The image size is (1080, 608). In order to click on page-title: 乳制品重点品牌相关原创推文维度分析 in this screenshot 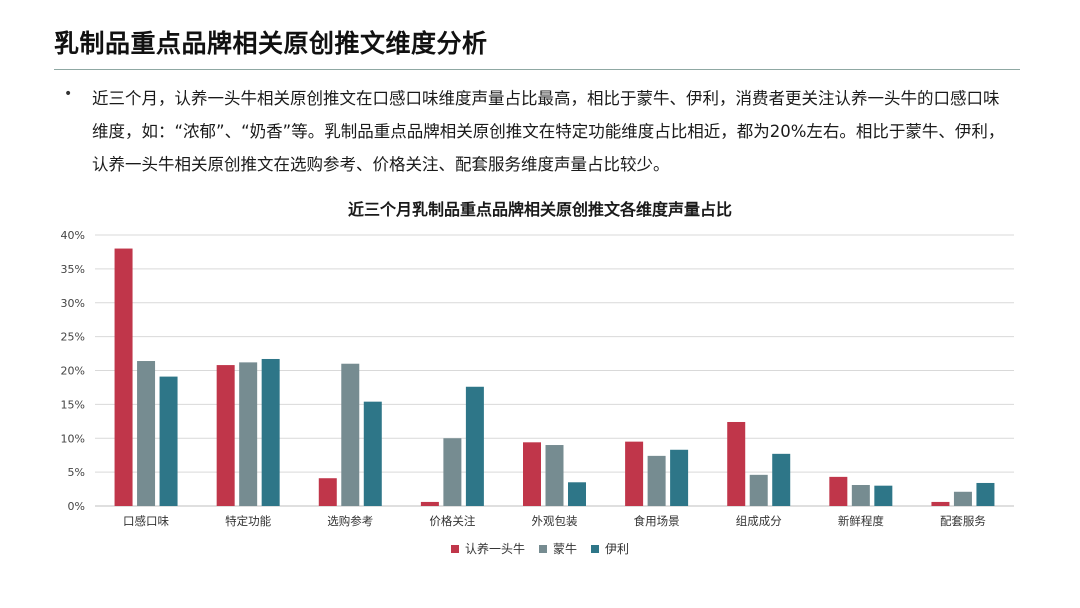, I will do `click(271, 43)`.